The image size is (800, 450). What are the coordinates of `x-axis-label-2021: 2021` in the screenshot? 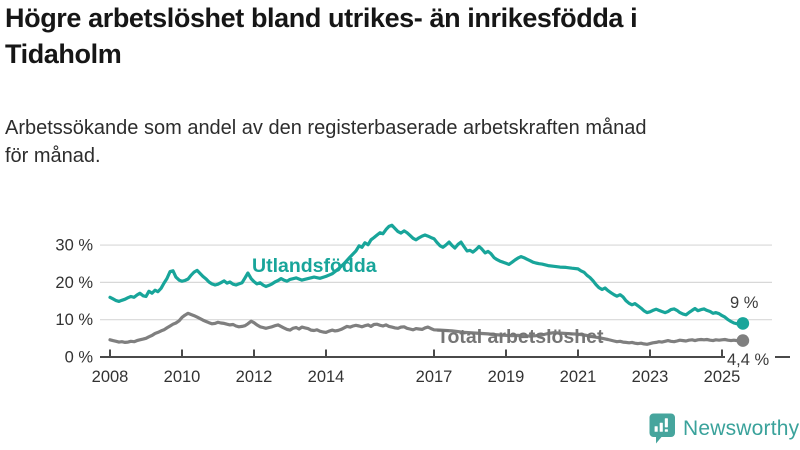 It's located at (578, 377).